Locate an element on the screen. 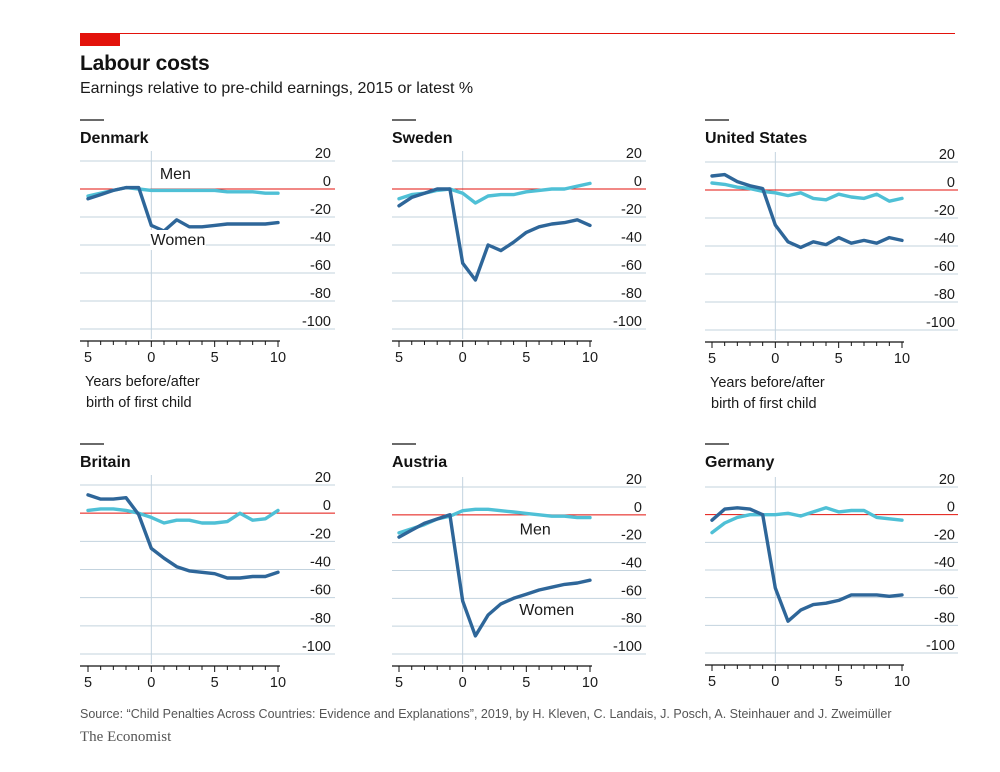 This screenshot has height=772, width=1000. panel-title: United States is located at coordinates (756, 138).